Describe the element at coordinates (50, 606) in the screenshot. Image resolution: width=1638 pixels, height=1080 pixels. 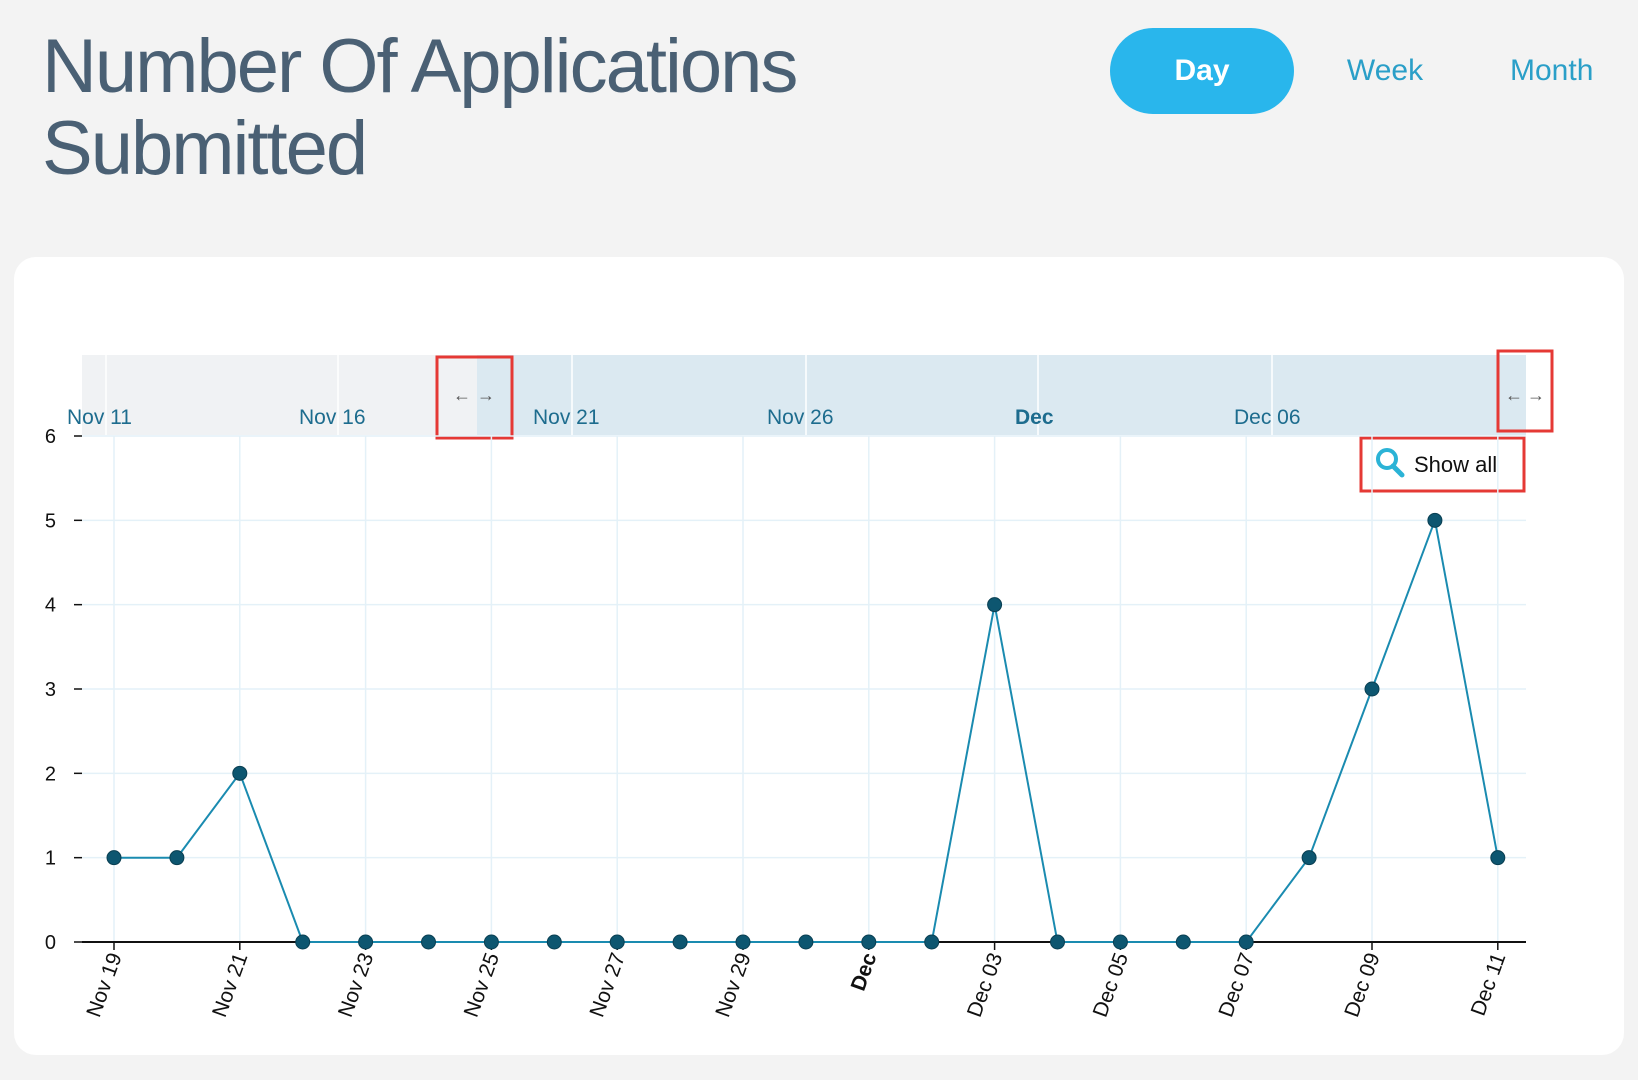
I see `y-tick-label: 4` at that location.